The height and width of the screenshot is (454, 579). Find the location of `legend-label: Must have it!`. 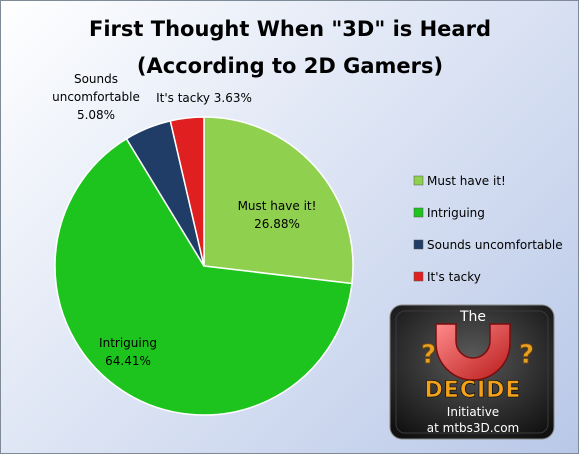

legend-label: Must have it! is located at coordinates (466, 181).